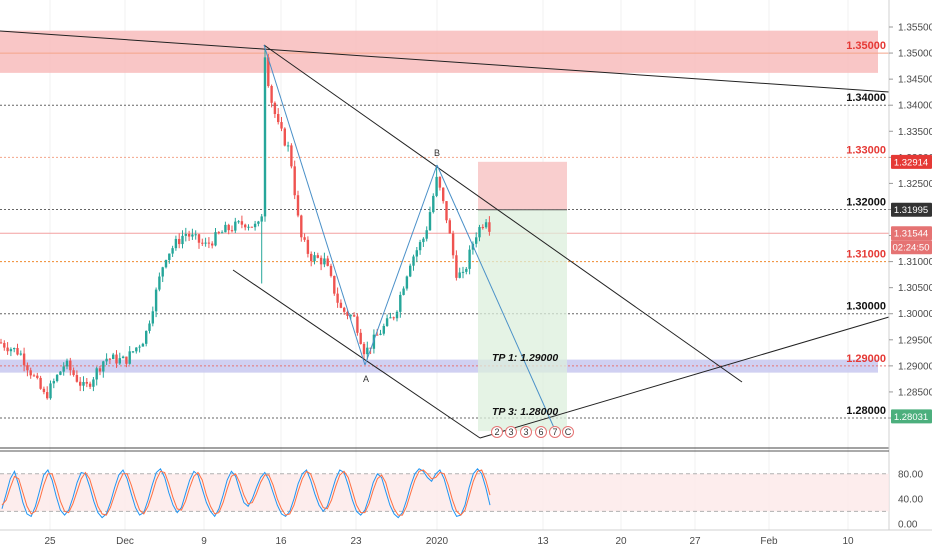 Image resolution: width=932 pixels, height=550 pixels. I want to click on rising-support-line, so click(684, 377).